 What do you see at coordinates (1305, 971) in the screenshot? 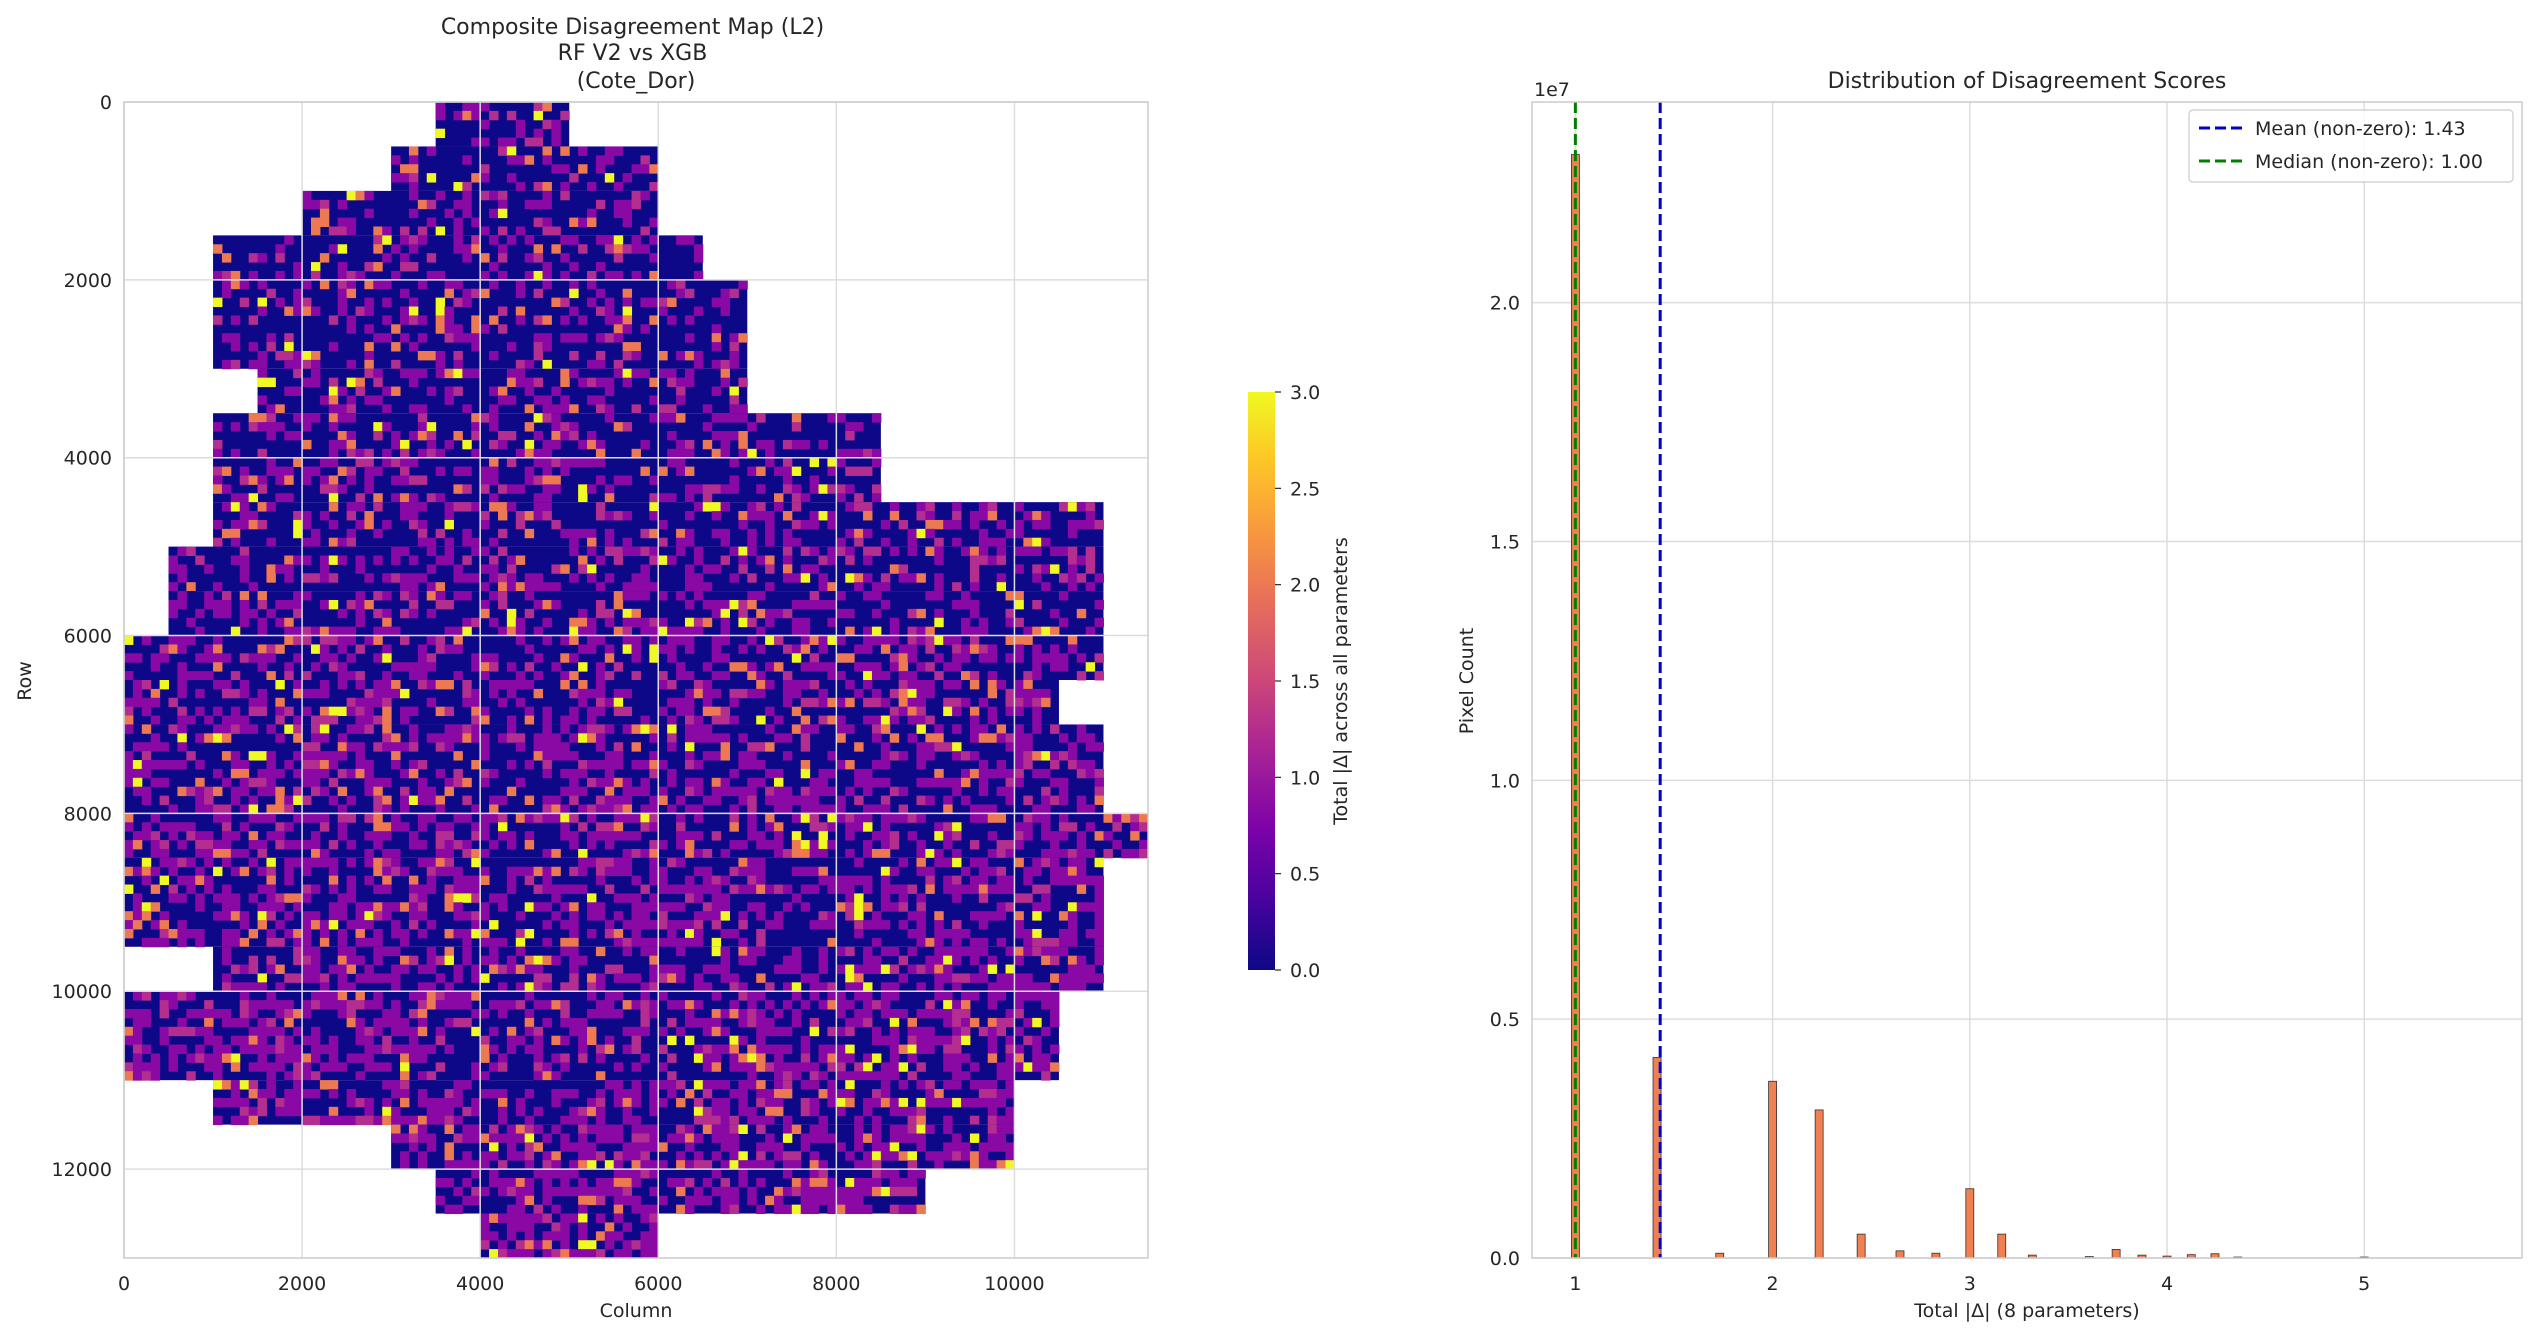
I see `colorbar-tick-label: 0.0` at bounding box center [1305, 971].